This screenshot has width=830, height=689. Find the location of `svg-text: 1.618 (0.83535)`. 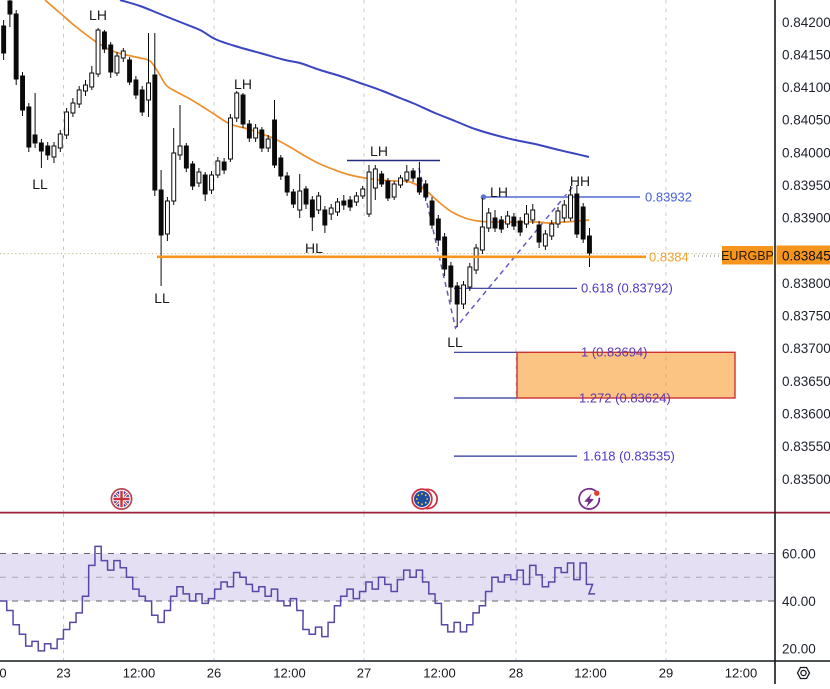

svg-text: 1.618 (0.83535) is located at coordinates (629, 456).